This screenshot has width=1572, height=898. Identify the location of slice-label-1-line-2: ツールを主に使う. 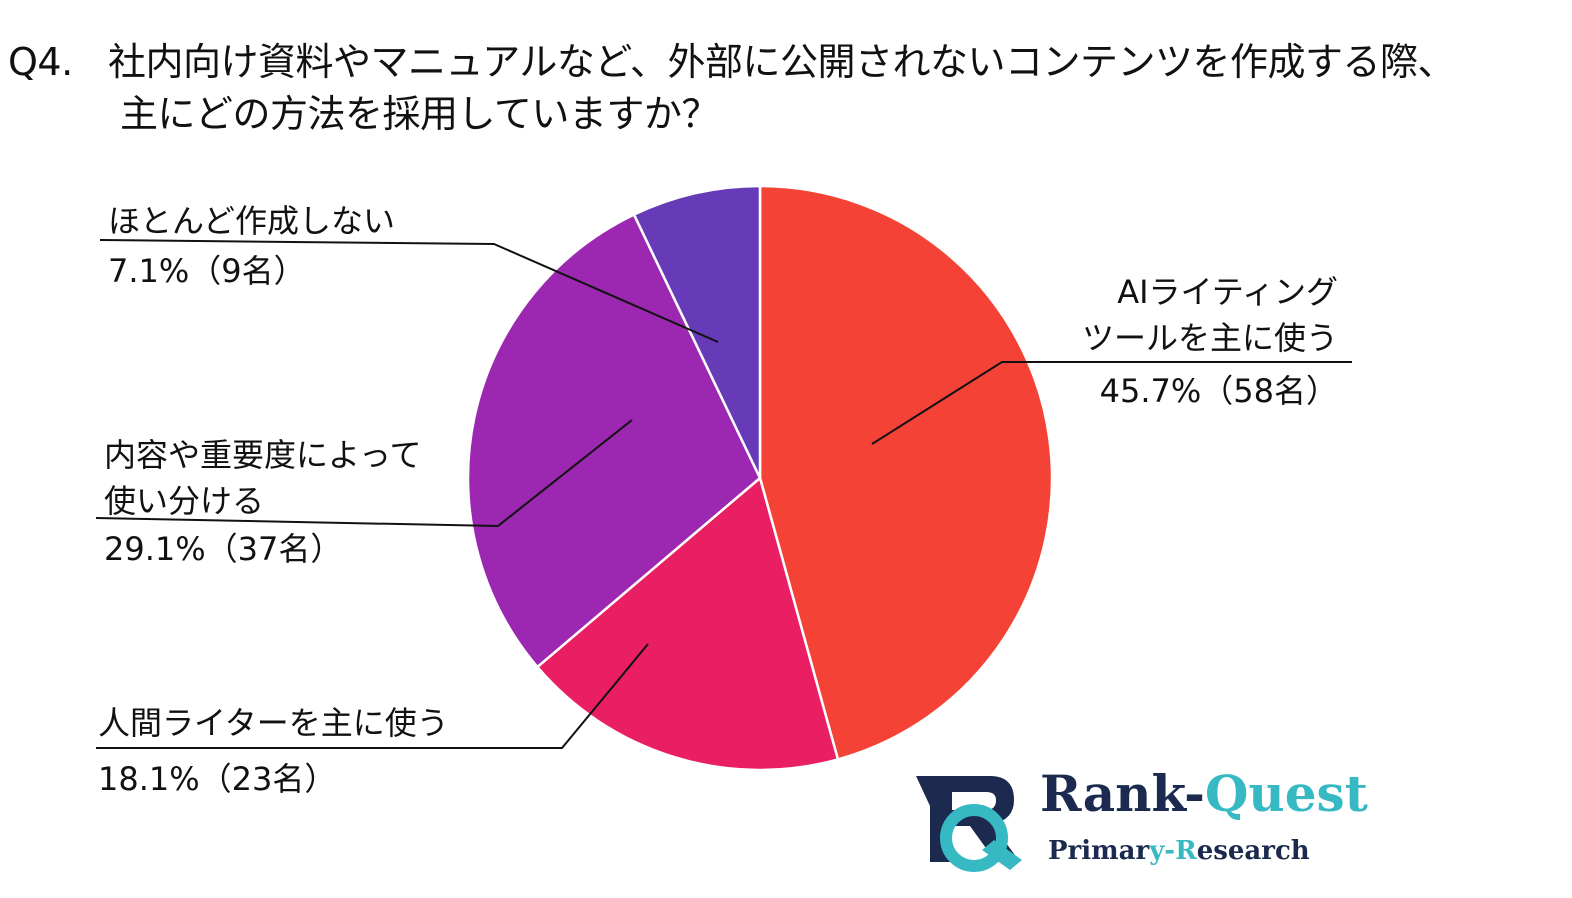
(1210, 338).